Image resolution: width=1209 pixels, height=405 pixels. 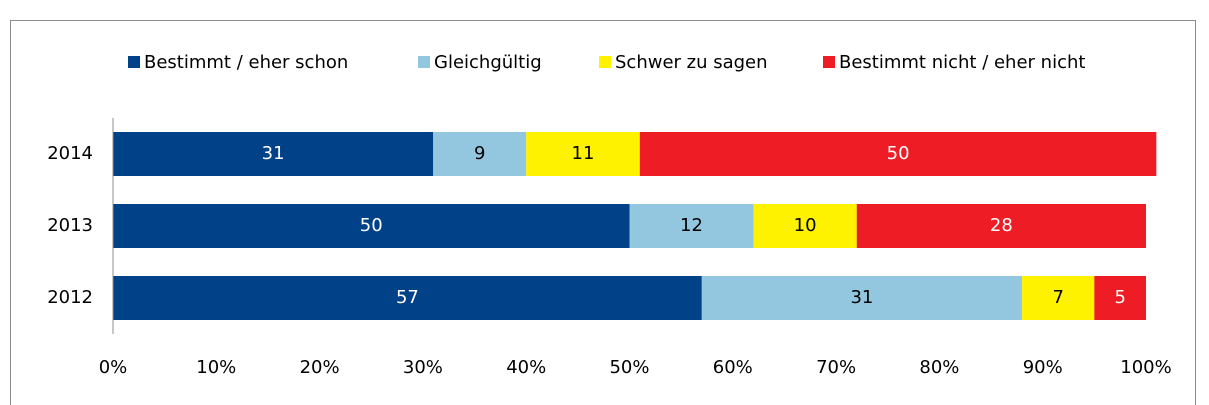 What do you see at coordinates (1145, 367) in the screenshot?
I see `x-tick-label: 100%` at bounding box center [1145, 367].